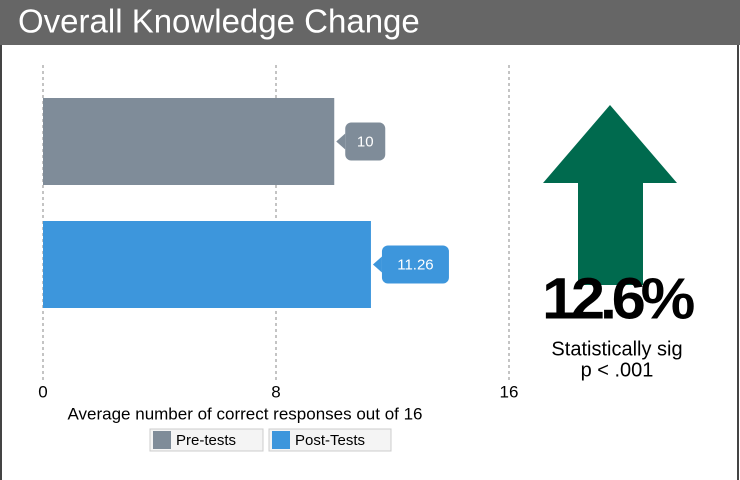 This screenshot has width=740, height=480. What do you see at coordinates (219, 21) in the screenshot?
I see `chart-title: Overall Knowledge Change` at bounding box center [219, 21].